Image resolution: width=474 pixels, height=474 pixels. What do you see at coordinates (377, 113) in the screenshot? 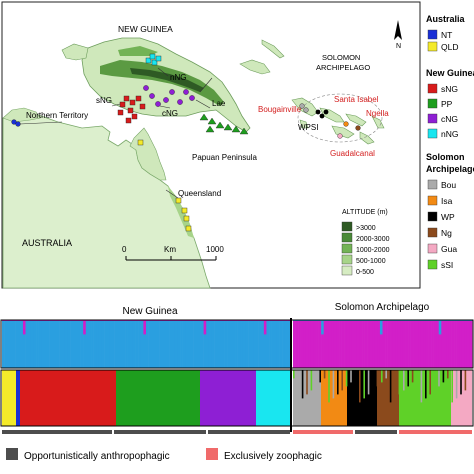
I see `label-ngella: Ngella` at bounding box center [377, 113].